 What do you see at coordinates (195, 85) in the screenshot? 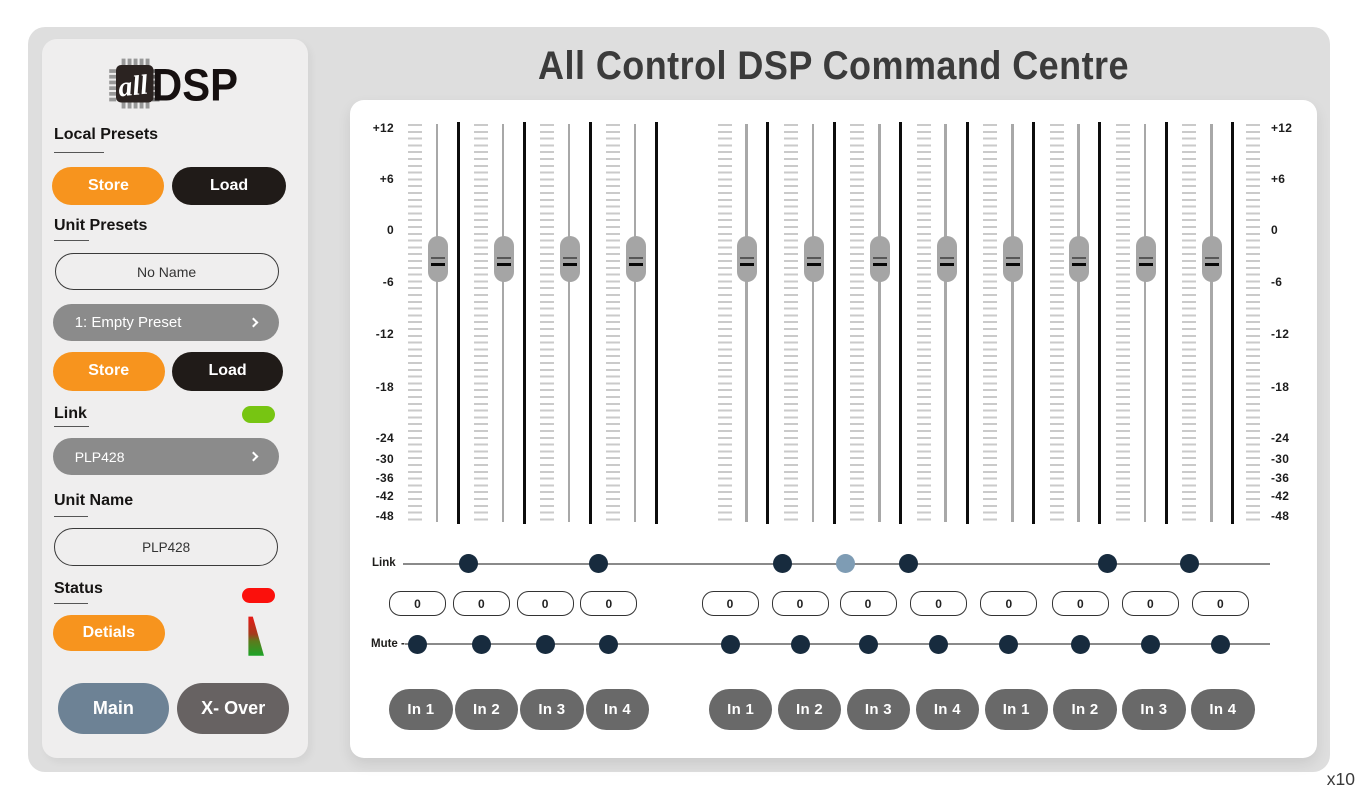
I see `svg-text: DSP` at bounding box center [195, 85].